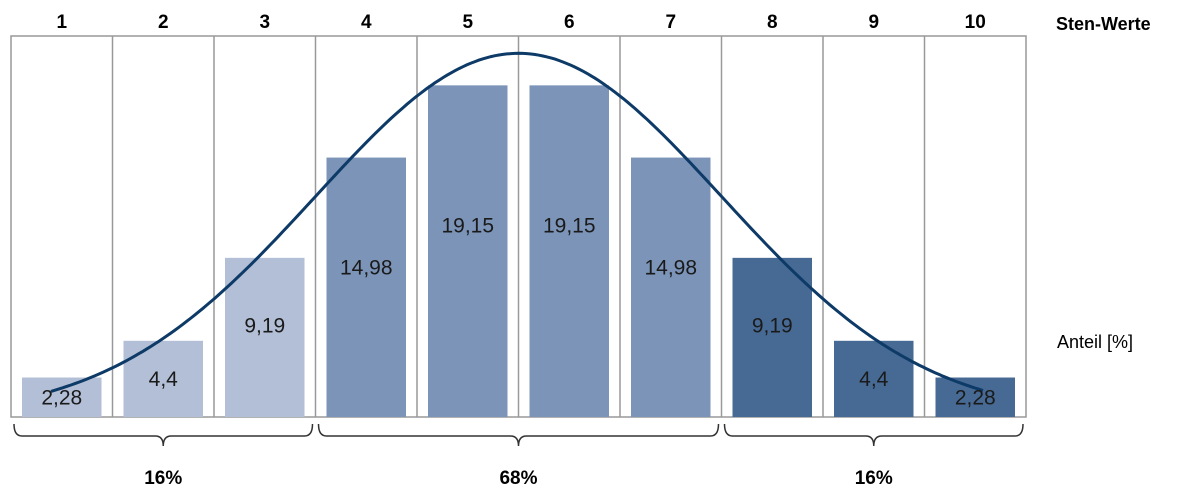 The height and width of the screenshot is (496, 1180). Describe the element at coordinates (61, 22) in the screenshot. I see `x-tick-label: 1` at that location.